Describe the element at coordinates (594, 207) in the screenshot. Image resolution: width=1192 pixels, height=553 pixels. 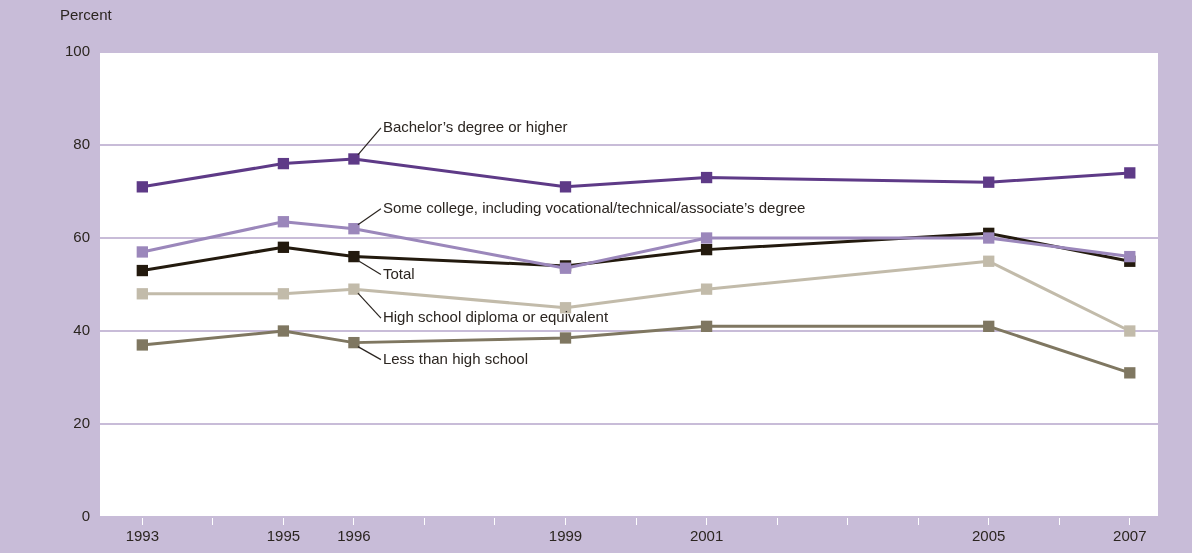
I see `series-label: Some college, including vocational/technical/associate’s degree` at that location.